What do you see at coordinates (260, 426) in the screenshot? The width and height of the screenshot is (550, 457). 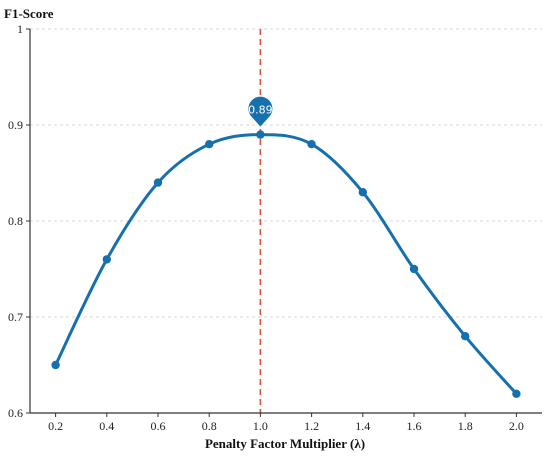 I see `x-tick-label-4: 1.0` at bounding box center [260, 426].